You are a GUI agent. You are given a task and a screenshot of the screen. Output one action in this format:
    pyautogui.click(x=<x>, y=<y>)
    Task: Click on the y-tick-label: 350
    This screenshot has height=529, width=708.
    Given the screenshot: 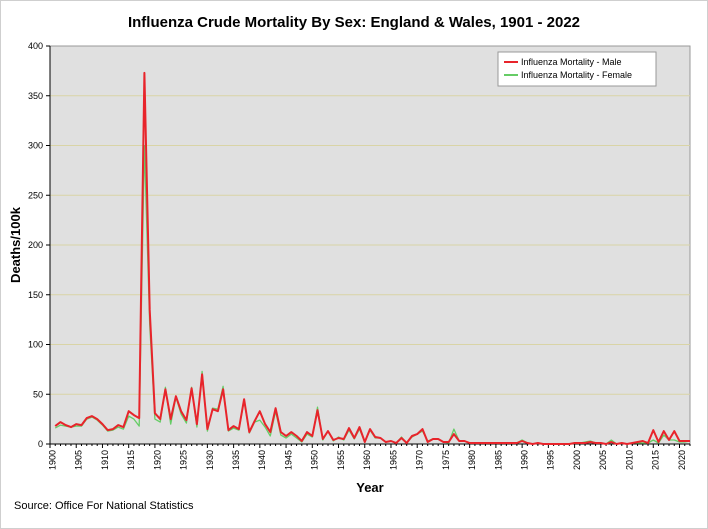 What is the action you would take?
    pyautogui.click(x=35, y=96)
    